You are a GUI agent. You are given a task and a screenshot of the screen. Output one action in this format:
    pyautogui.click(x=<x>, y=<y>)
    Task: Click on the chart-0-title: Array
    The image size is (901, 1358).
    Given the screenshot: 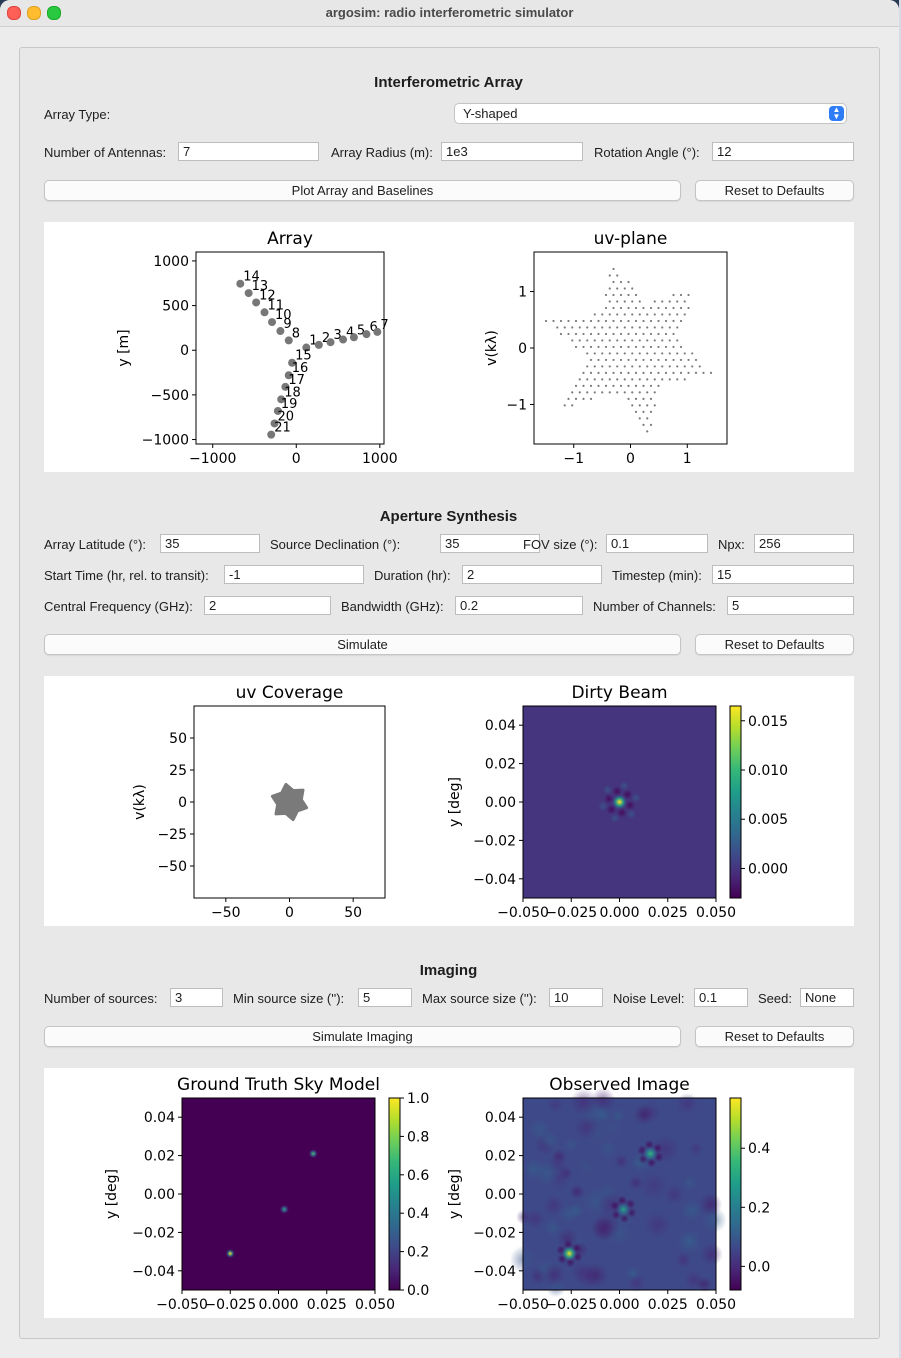 What is the action you would take?
    pyautogui.click(x=290, y=239)
    